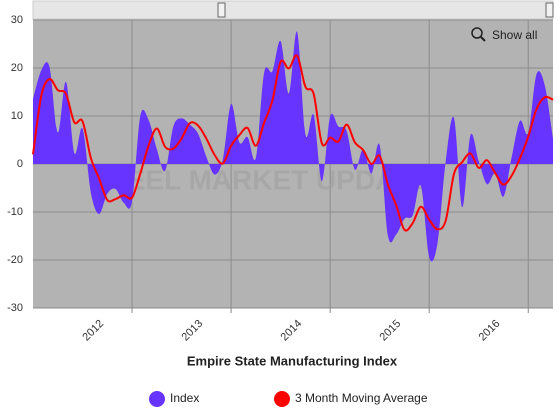 This screenshot has height=408, width=560. What do you see at coordinates (15, 260) in the screenshot?
I see `y-tick-label: -20` at bounding box center [15, 260].